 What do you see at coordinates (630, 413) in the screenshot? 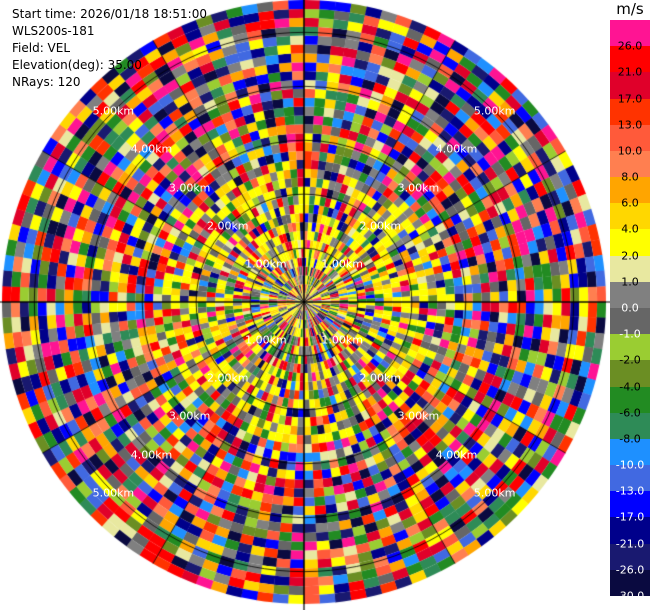
I see `colorbar-tick-label: -6.0` at bounding box center [630, 413].